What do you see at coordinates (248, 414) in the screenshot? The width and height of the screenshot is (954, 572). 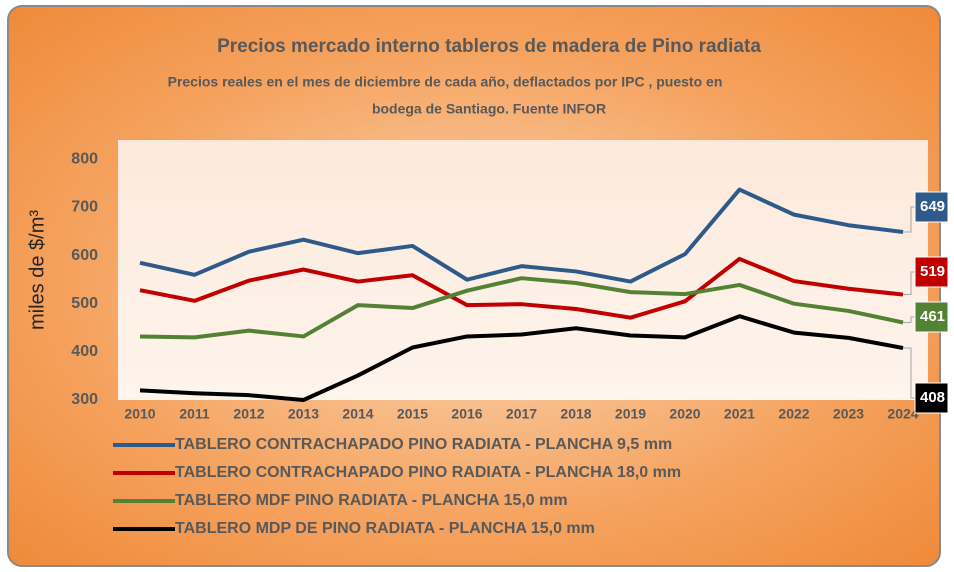 I see `x-tick-label: 2012` at bounding box center [248, 414].